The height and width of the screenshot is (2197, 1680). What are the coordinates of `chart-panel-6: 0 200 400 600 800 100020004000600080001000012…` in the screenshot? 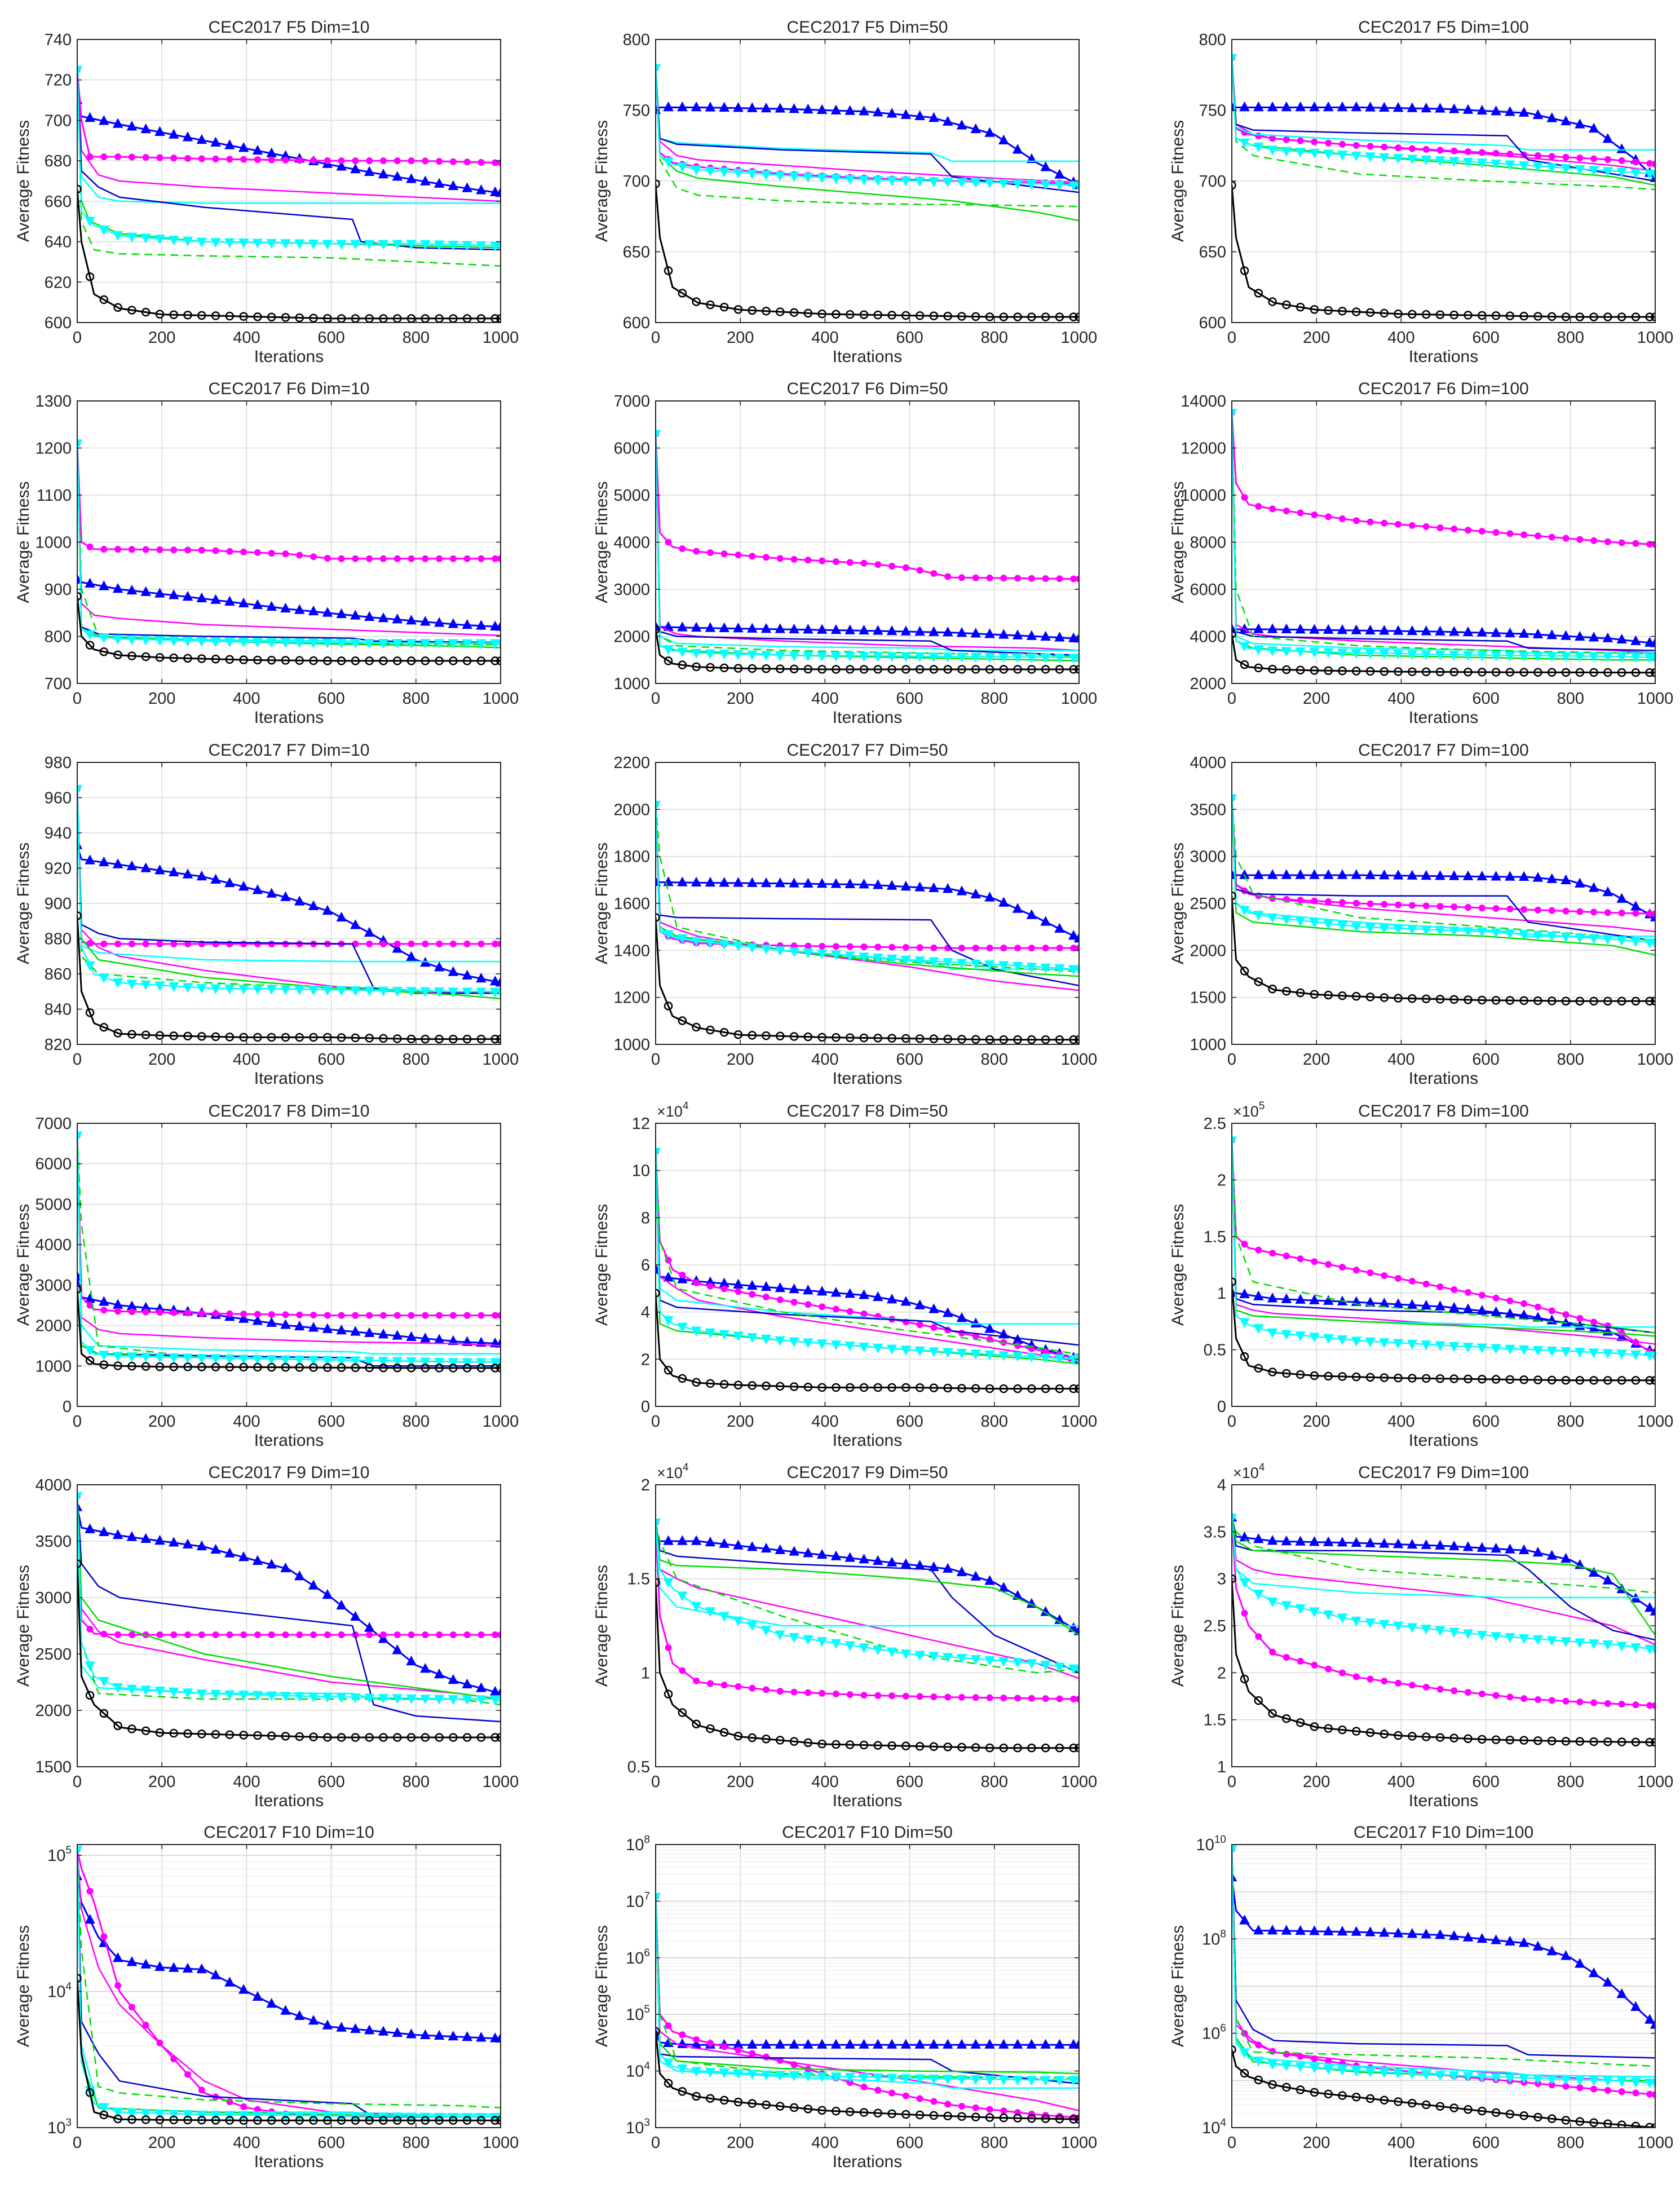 It's located at (1421, 553).